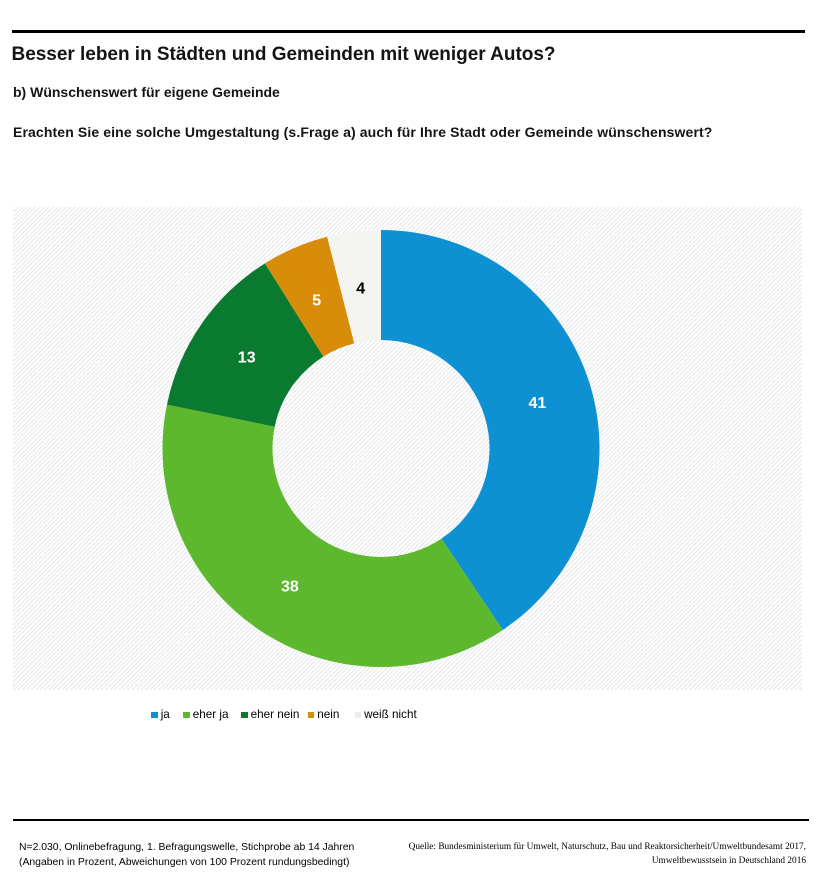  Describe the element at coordinates (316, 300) in the screenshot. I see `svg-text: 5` at that location.